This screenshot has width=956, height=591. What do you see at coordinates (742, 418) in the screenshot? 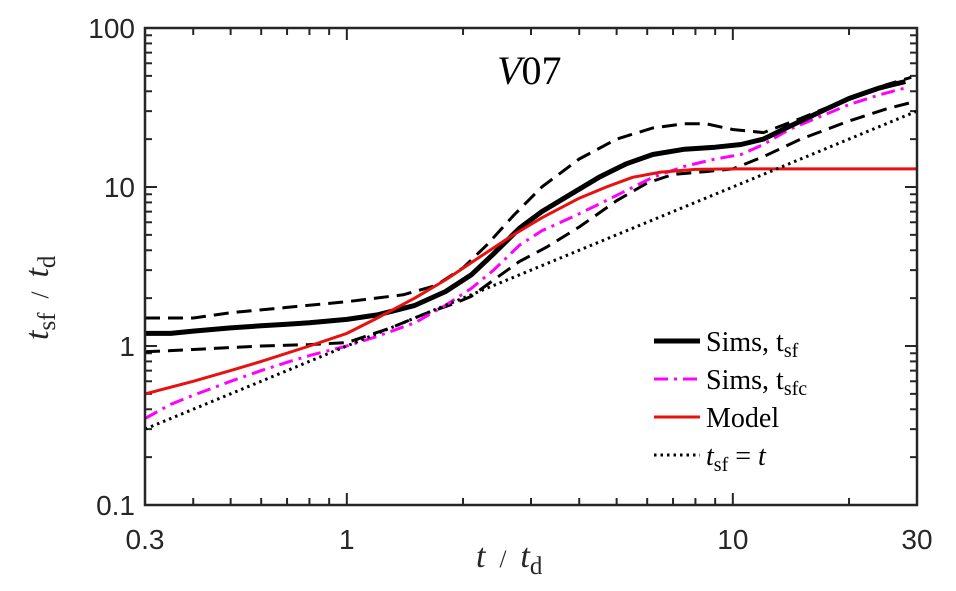
I see `legend-label: Model` at bounding box center [742, 418].